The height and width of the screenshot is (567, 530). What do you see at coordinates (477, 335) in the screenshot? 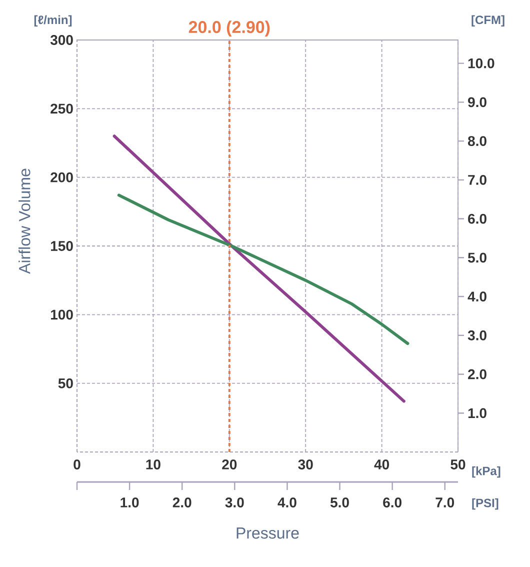
I see `y2-tick-label: 3.0` at bounding box center [477, 335].